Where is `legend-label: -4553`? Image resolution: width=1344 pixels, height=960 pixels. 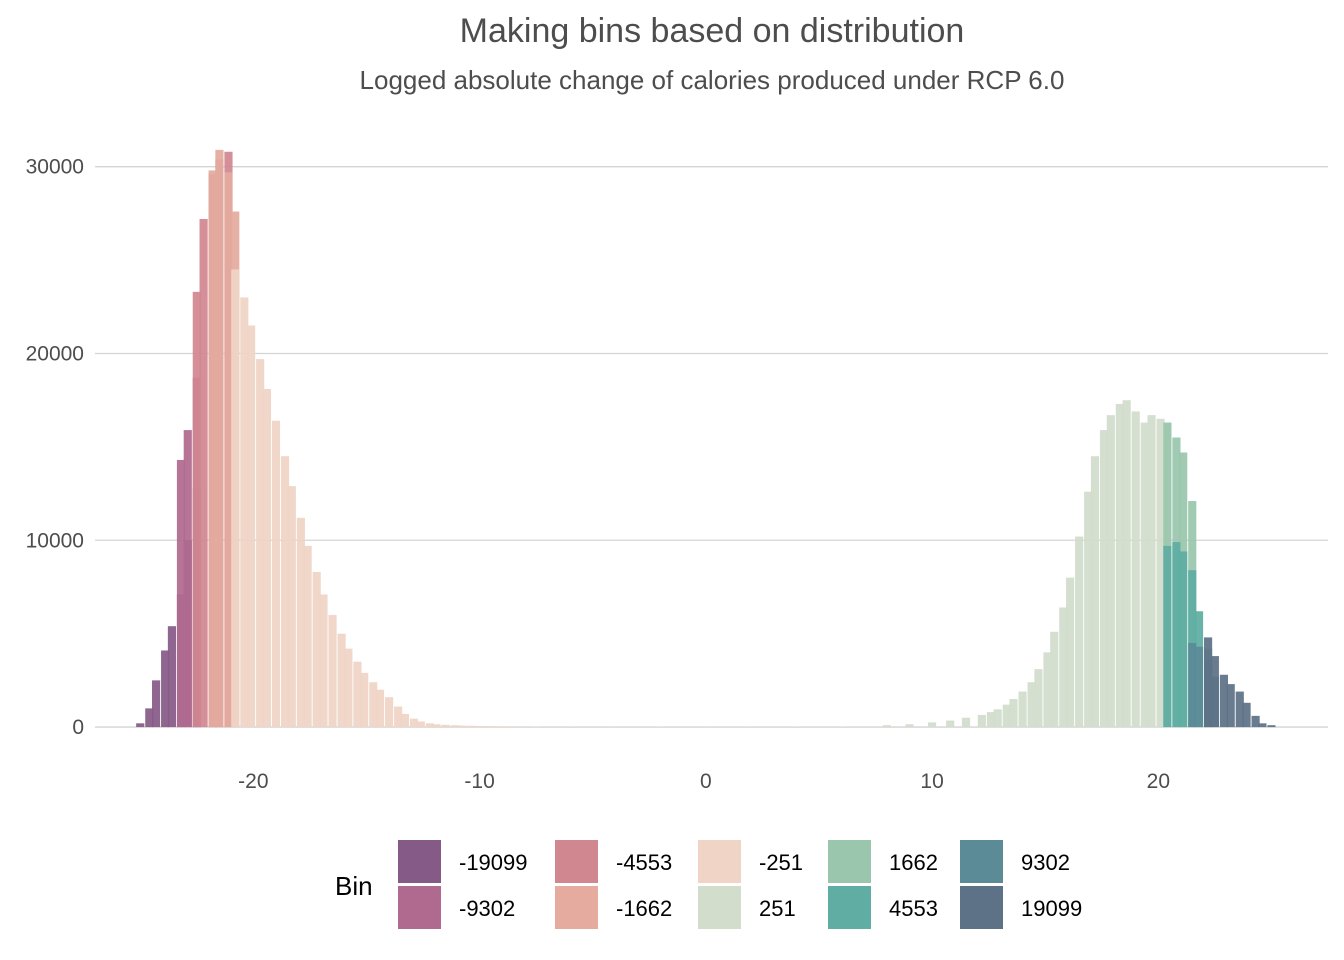
legend-label: -4553 is located at coordinates (644, 862).